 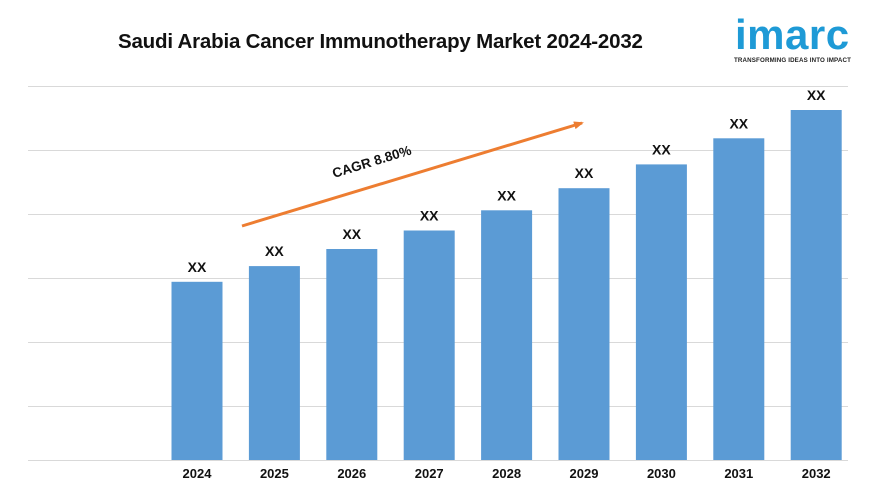 I want to click on logo-wordmark: imarc, so click(x=792, y=34).